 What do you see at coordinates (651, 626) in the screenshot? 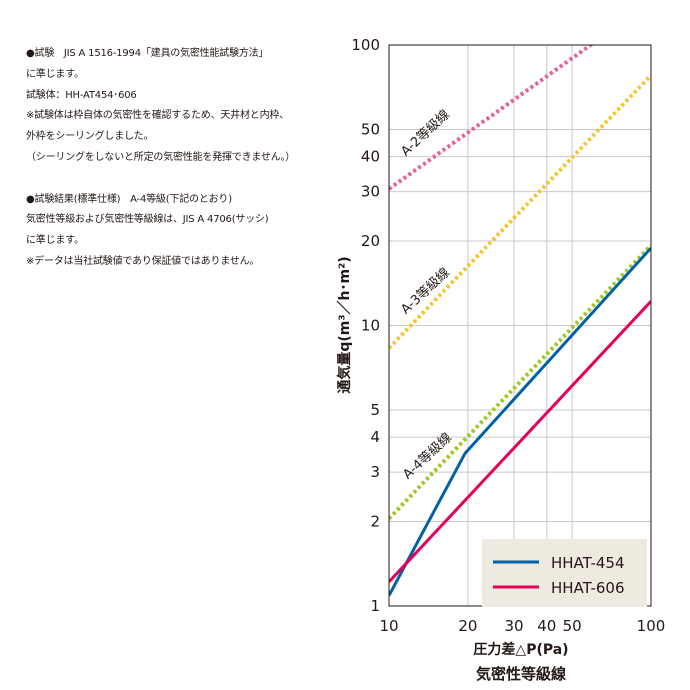
I see `x-tick-label: 100` at bounding box center [651, 626].